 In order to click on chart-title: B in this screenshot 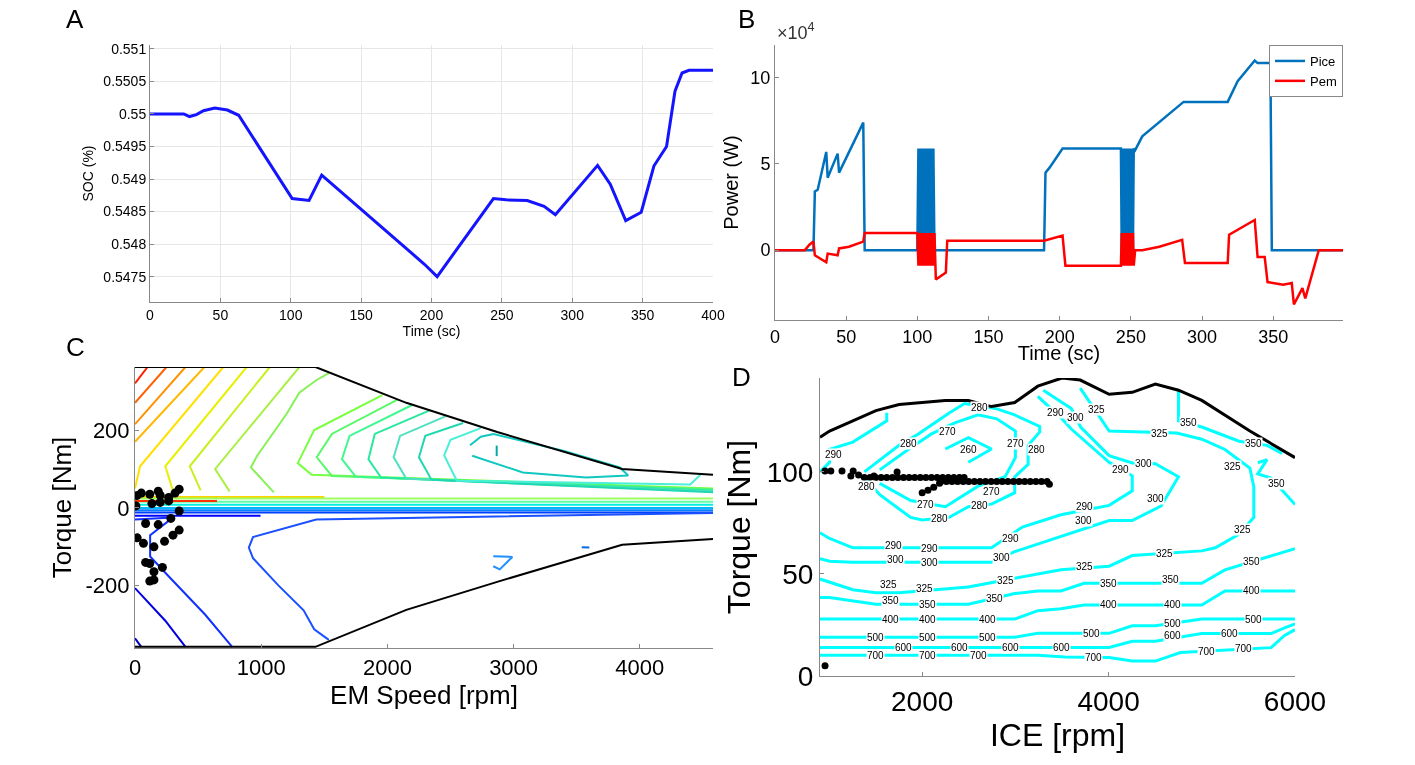, I will do `click(747, 19)`.